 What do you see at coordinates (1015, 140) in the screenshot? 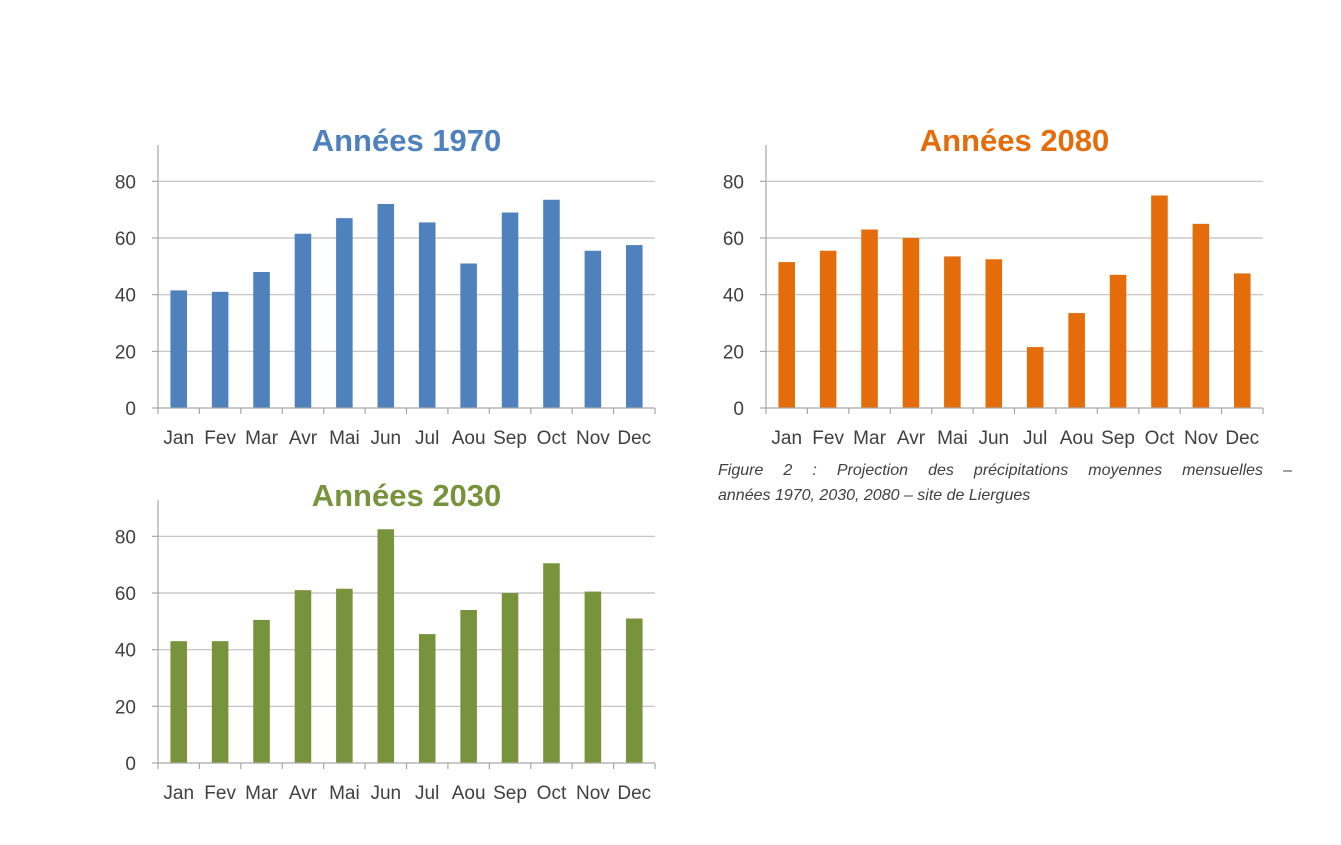
I see `chart-title: Années 2080` at bounding box center [1015, 140].